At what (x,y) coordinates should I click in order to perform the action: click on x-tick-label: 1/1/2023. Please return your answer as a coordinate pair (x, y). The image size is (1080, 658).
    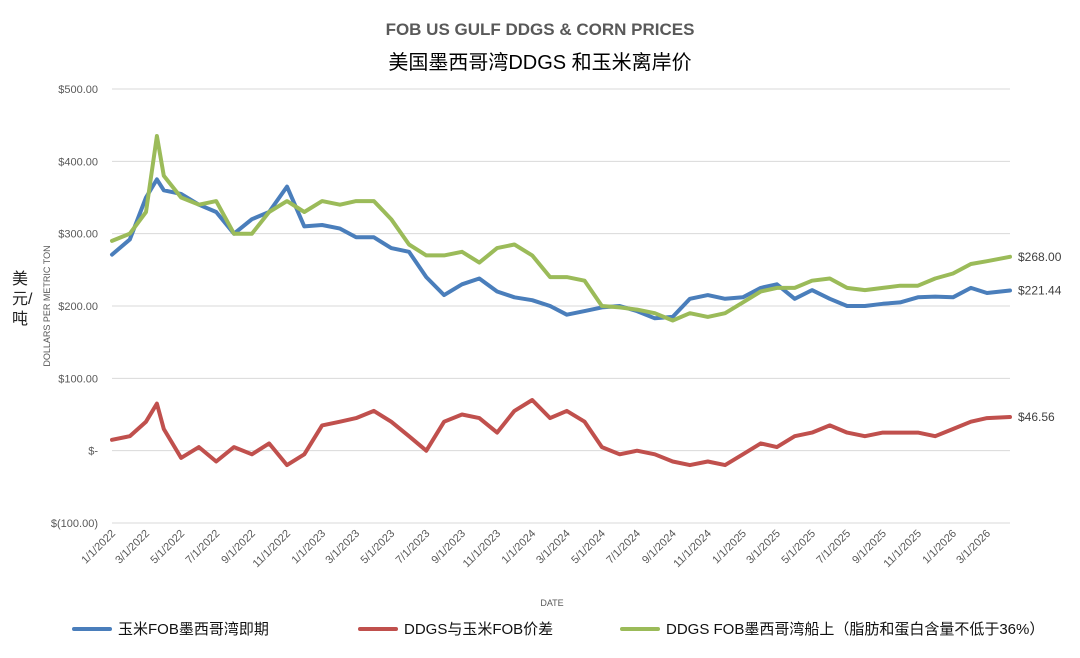
    Looking at the image, I should click on (308, 547).